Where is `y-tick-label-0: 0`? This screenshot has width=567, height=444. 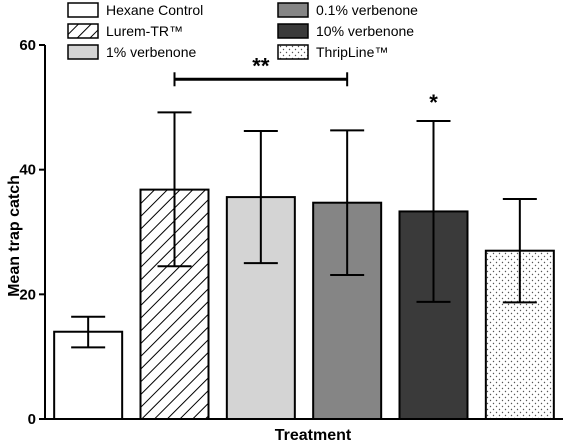
y-tick-label-0: 0 is located at coordinates (32, 419).